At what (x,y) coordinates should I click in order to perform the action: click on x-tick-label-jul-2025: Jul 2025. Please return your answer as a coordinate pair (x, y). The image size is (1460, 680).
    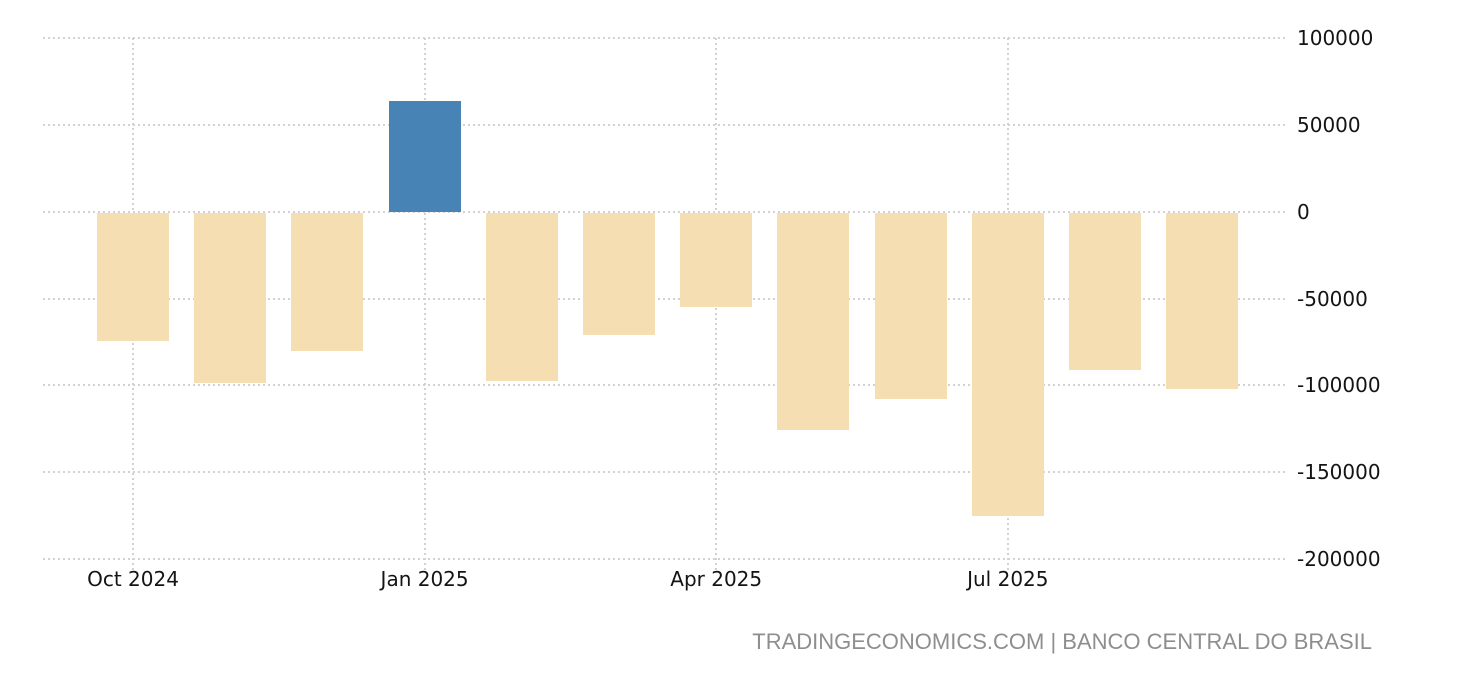
    Looking at the image, I should click on (1008, 579).